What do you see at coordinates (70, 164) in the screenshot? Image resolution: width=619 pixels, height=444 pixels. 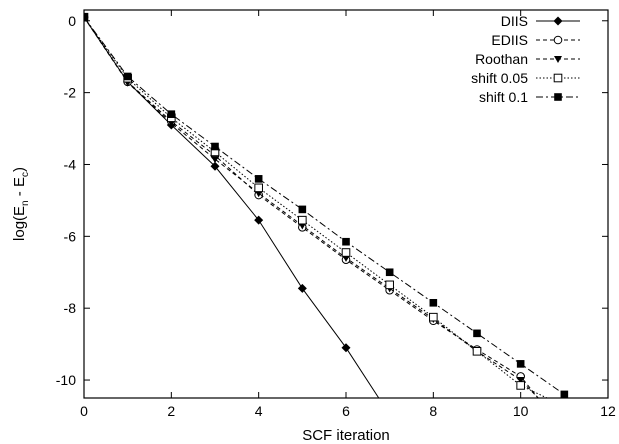 I see `y-tick-label: -4` at bounding box center [70, 164].